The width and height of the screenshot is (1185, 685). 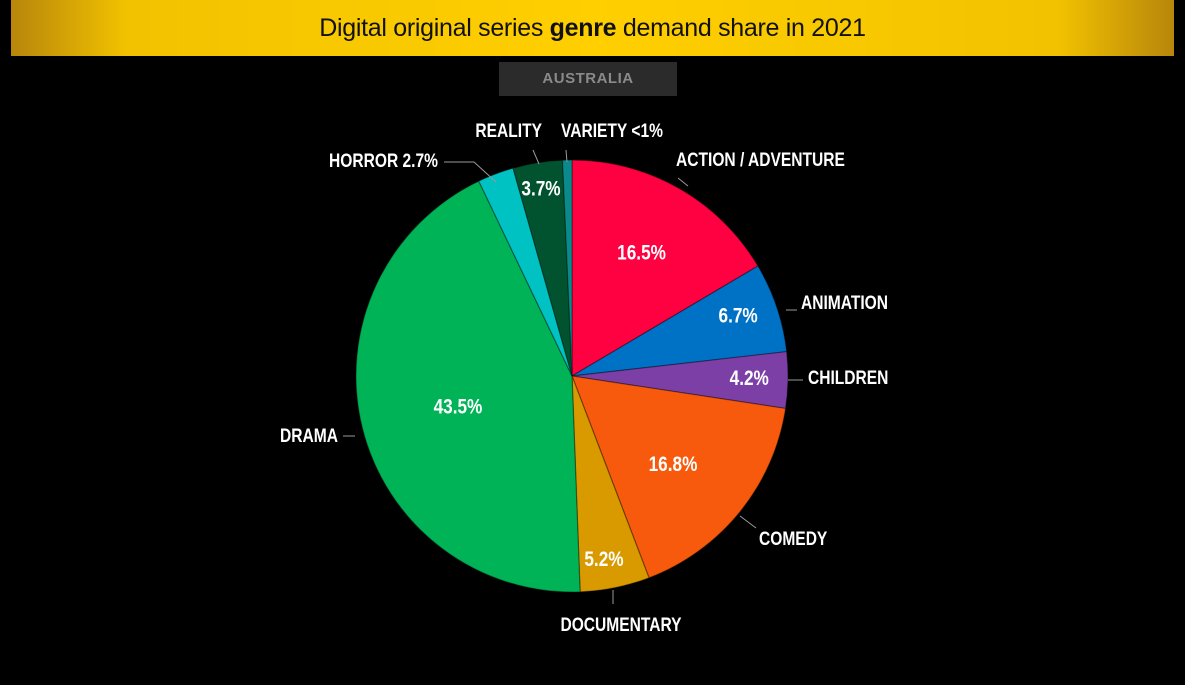 What do you see at coordinates (470, 172) in the screenshot?
I see `leader-line-horror` at bounding box center [470, 172].